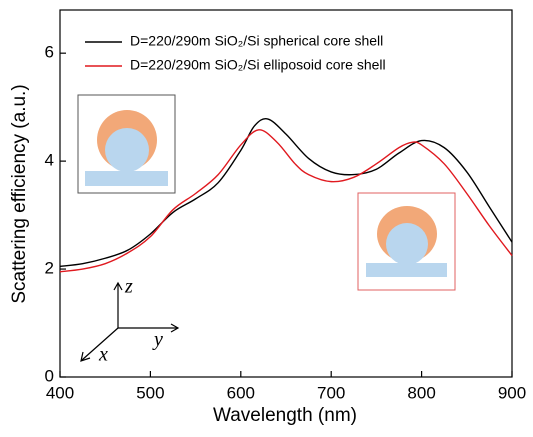 The width and height of the screenshot is (533, 437). Describe the element at coordinates (421, 392) in the screenshot. I see `x-tick-label: 800` at that location.